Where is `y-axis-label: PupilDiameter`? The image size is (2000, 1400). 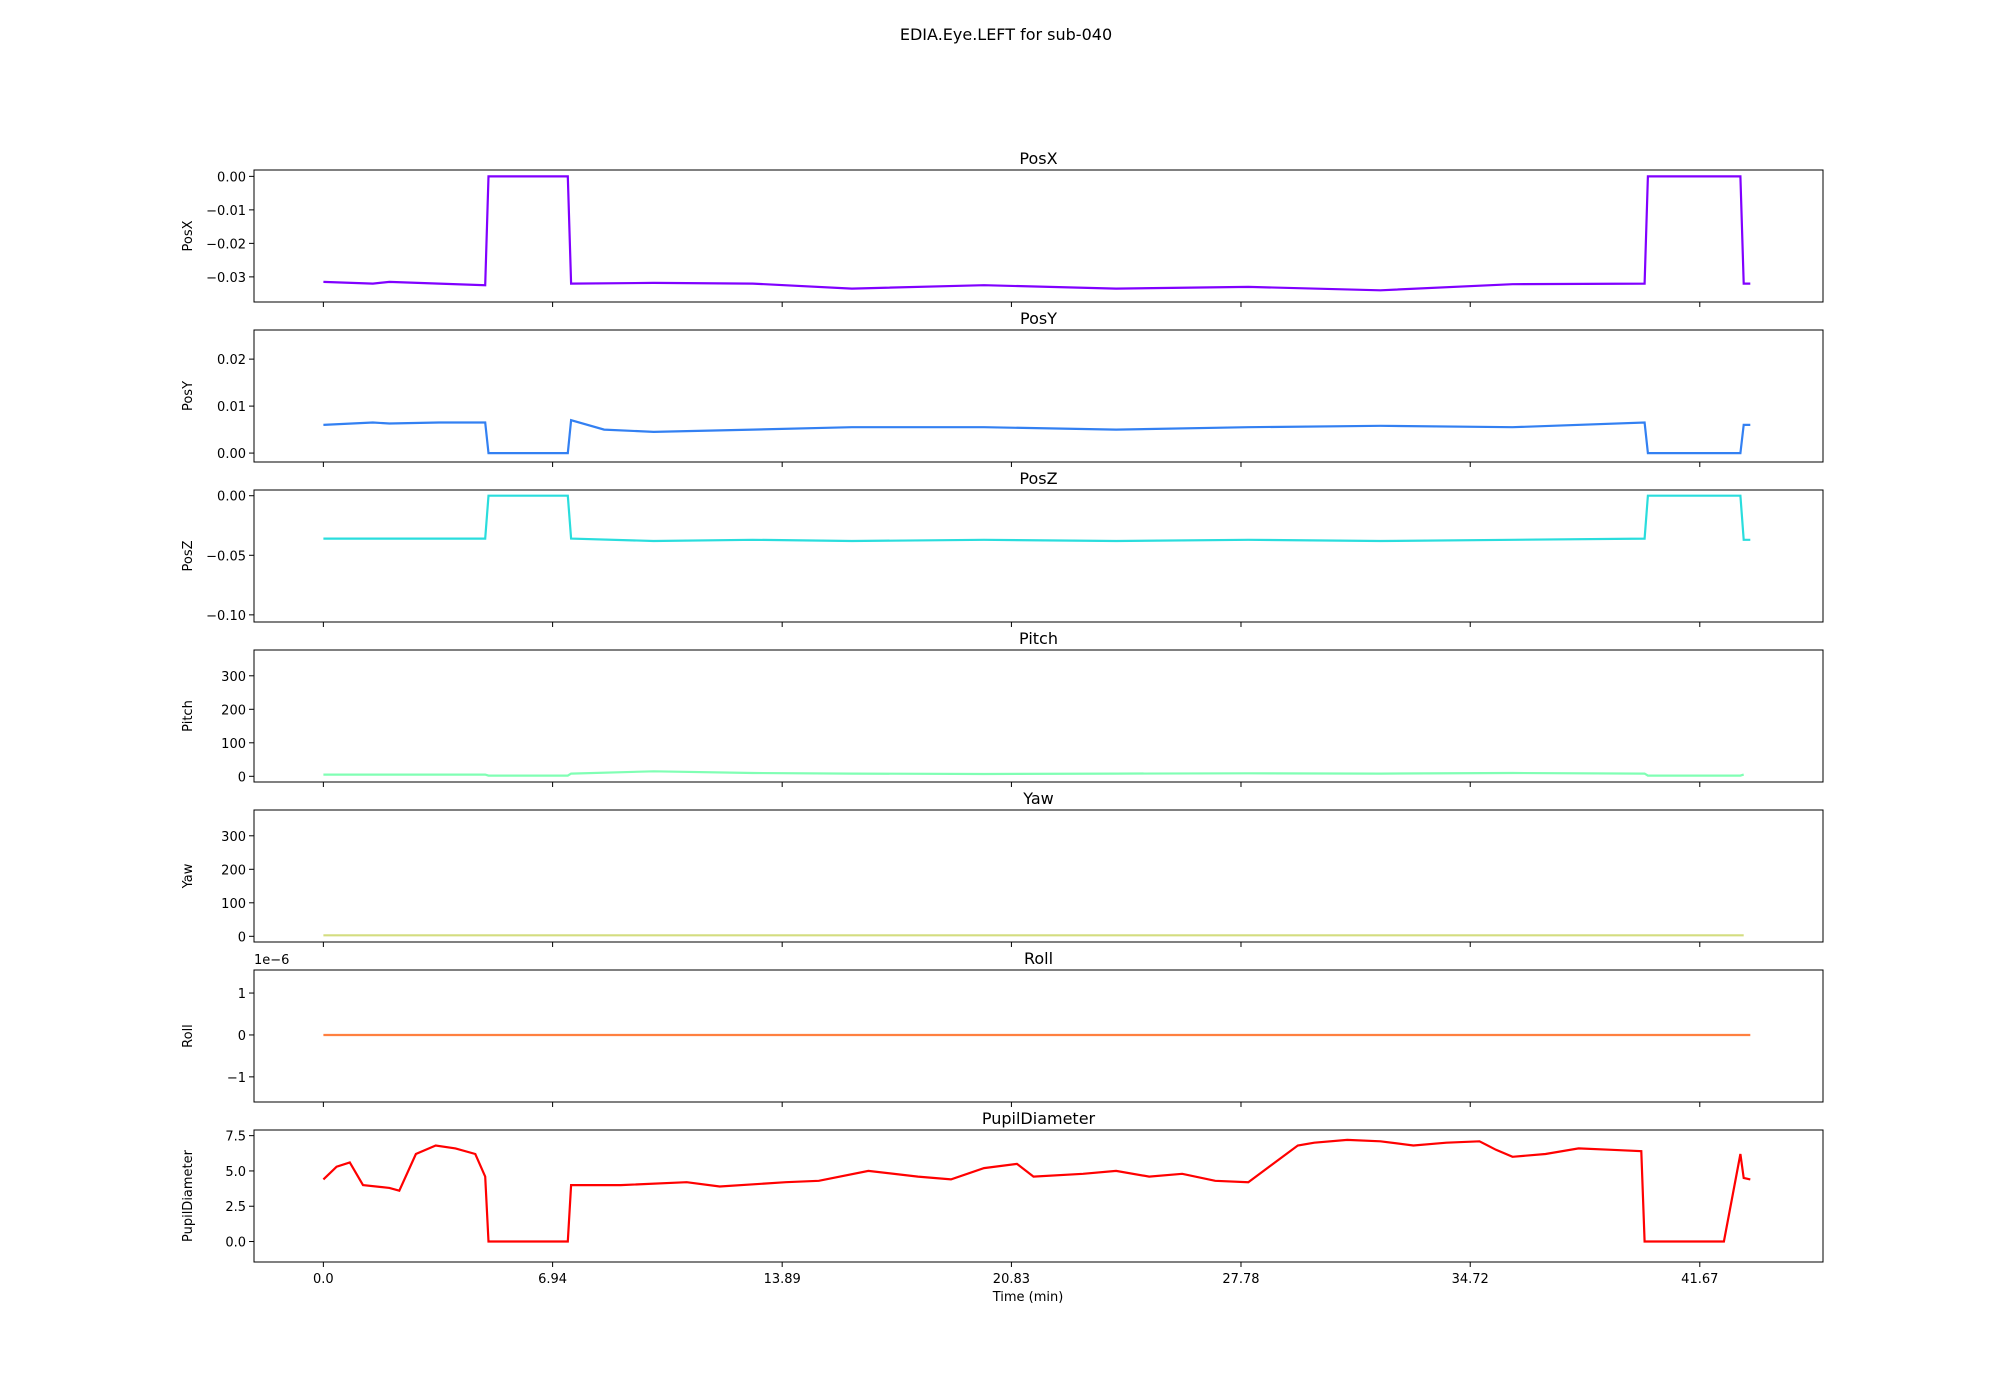
y-axis-label: PupilDiameter is located at coordinates (188, 1195).